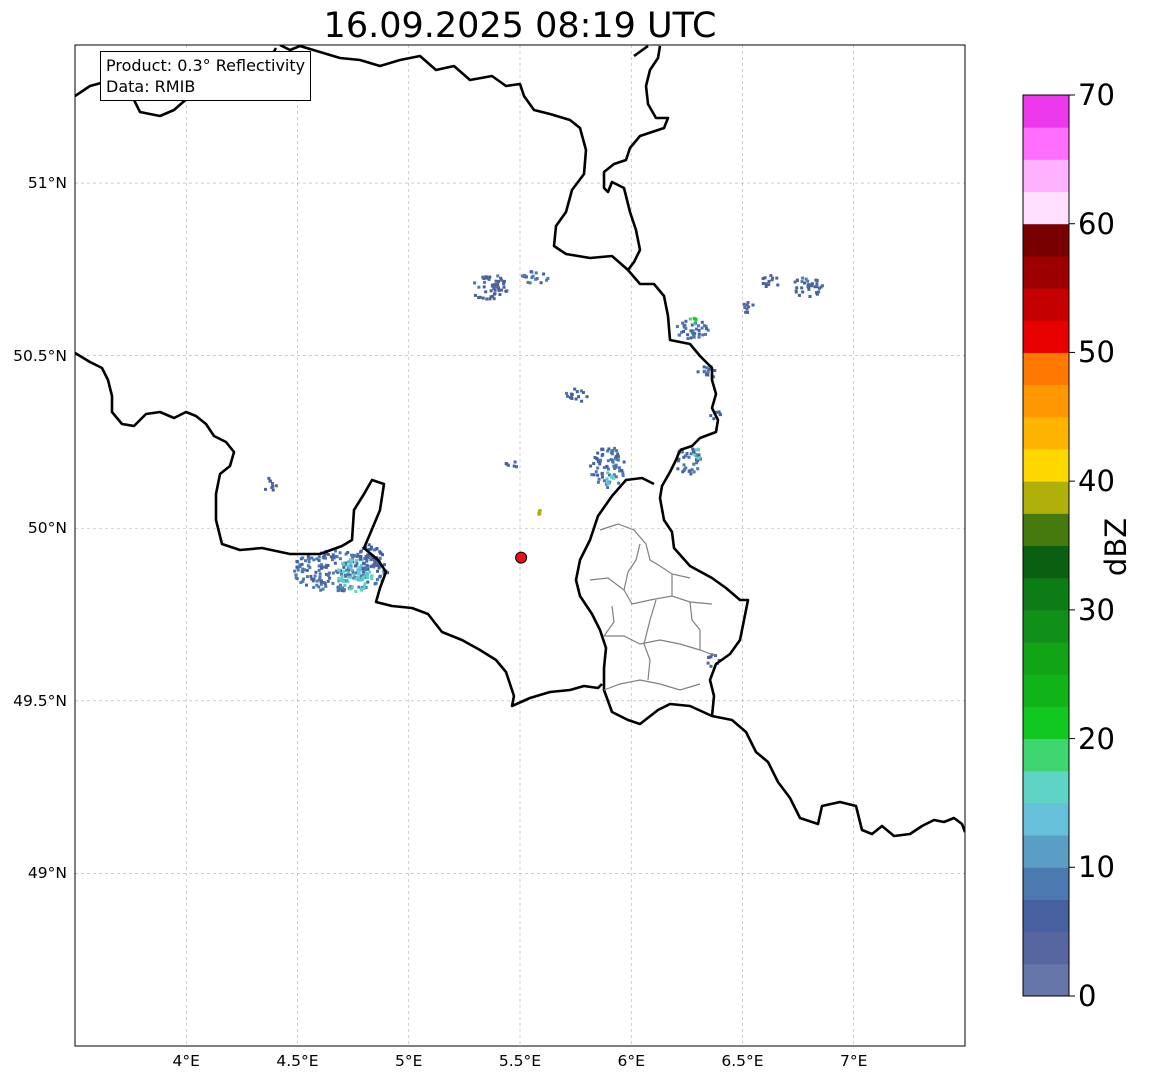  Describe the element at coordinates (1116, 547) in the screenshot. I see `colorbar-label: dBZ` at that location.